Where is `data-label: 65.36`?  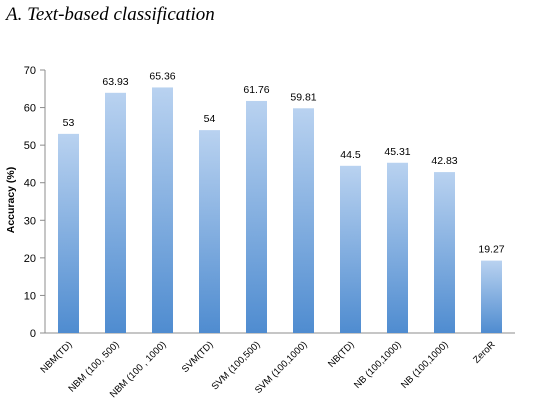 data-label: 65.36 is located at coordinates (162, 76).